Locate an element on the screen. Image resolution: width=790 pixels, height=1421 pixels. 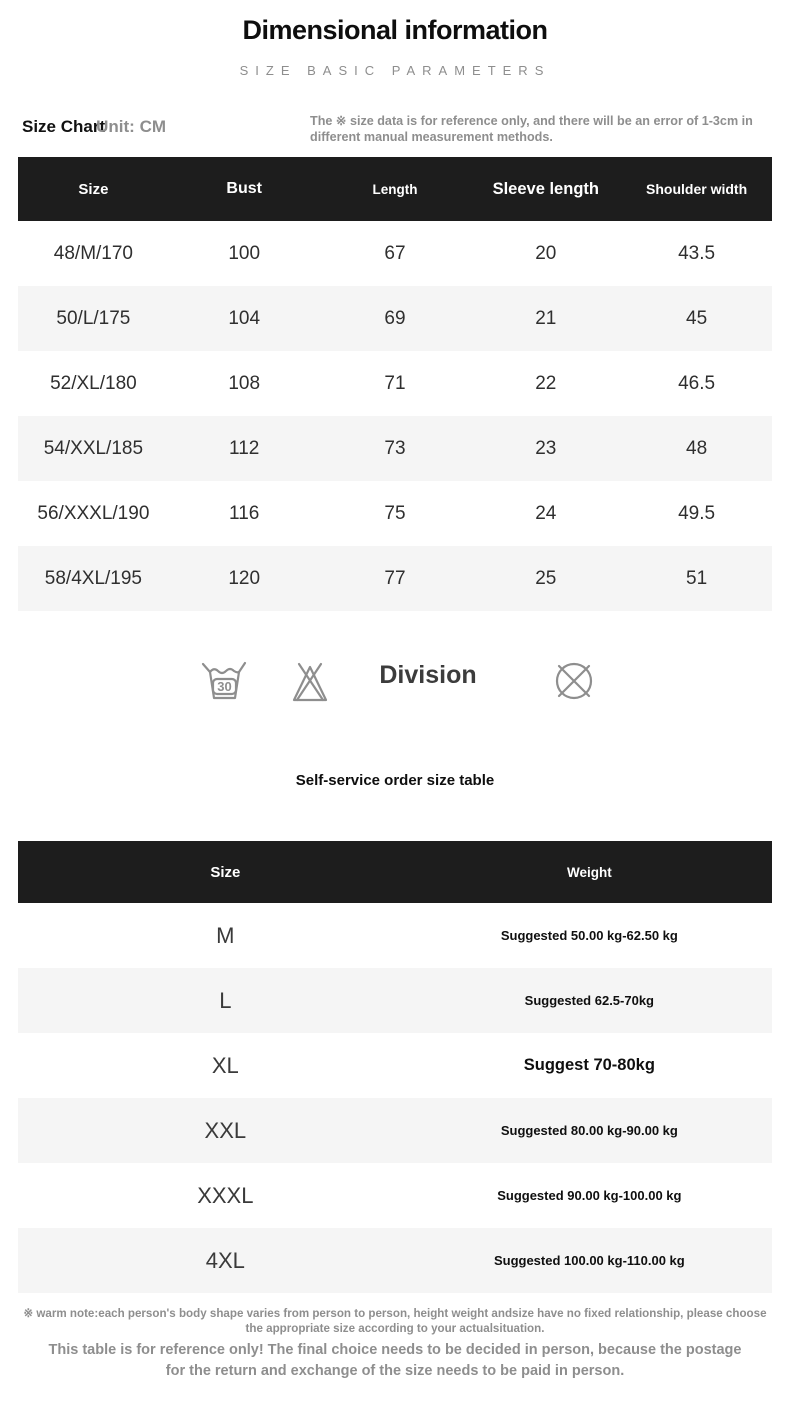
table-row: 58/4XL/195 120 77 25 51 is located at coordinates (395, 578).